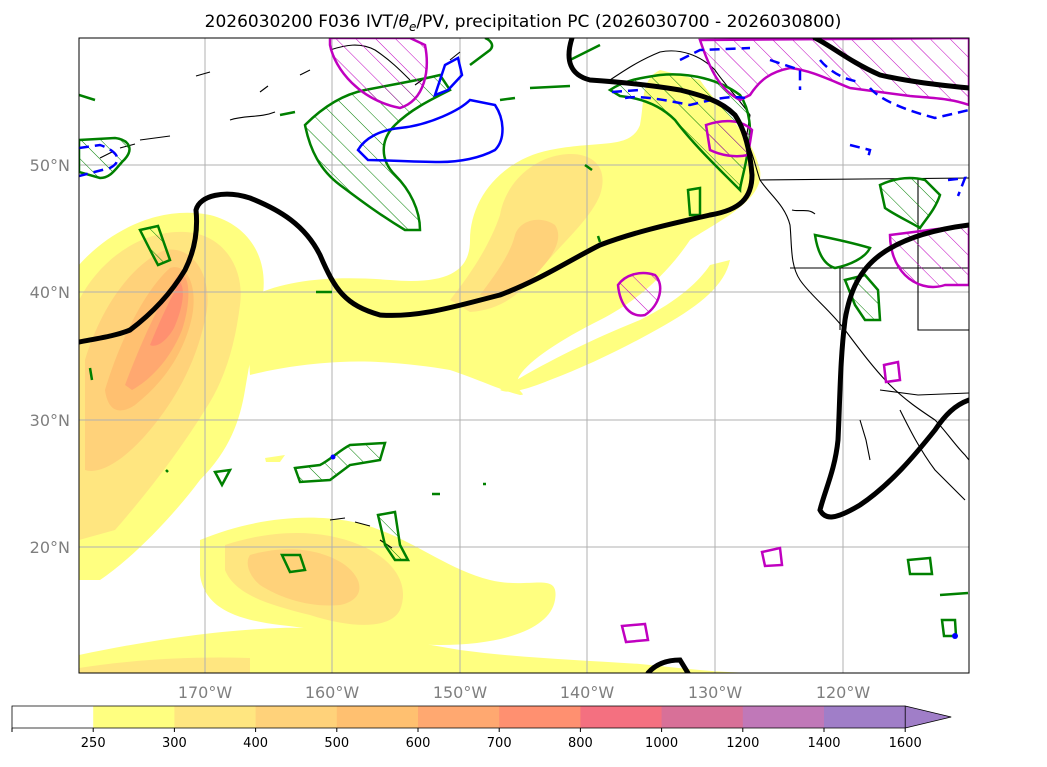 The height and width of the screenshot is (767, 1047). What do you see at coordinates (661, 743) in the screenshot?
I see `colorbar-tick-label: 1000` at bounding box center [661, 743].